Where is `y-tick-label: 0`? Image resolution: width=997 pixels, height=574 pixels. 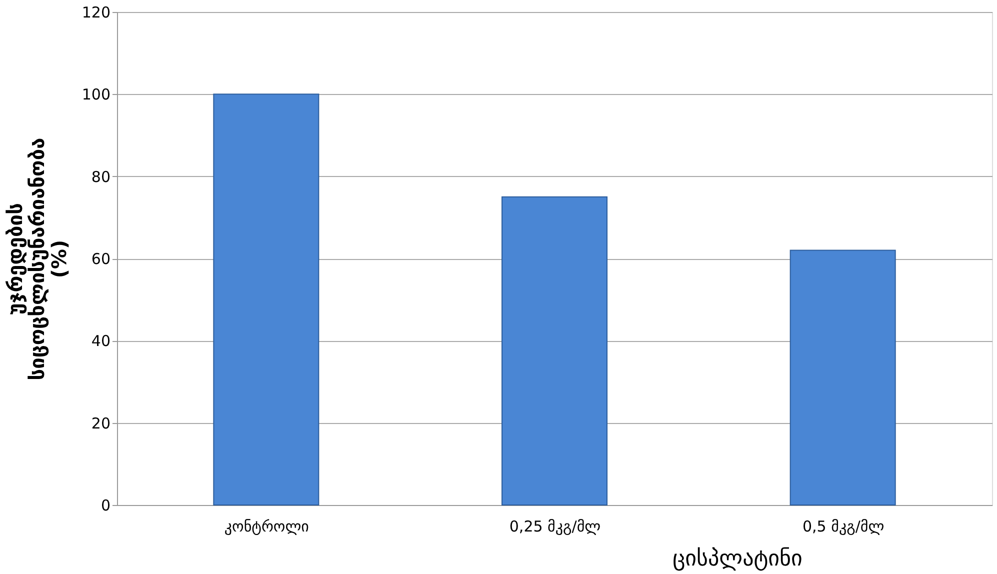 y-tick-label: 0 is located at coordinates (105, 505).